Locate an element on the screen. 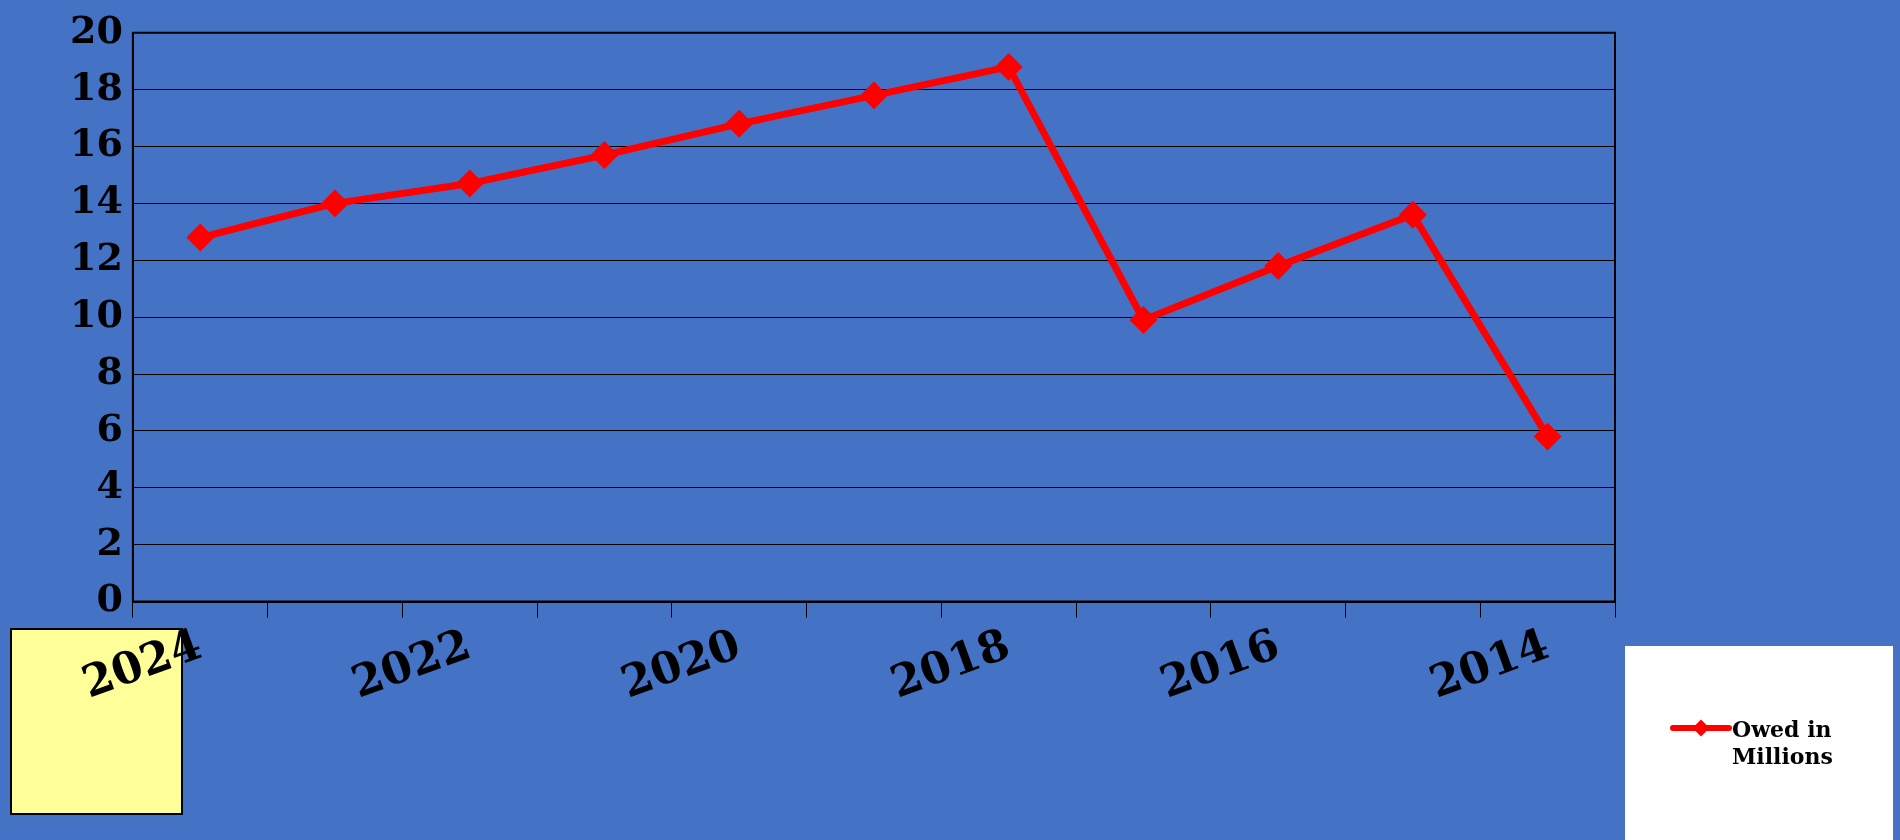  x-tick-label: 2020 is located at coordinates (680, 662).